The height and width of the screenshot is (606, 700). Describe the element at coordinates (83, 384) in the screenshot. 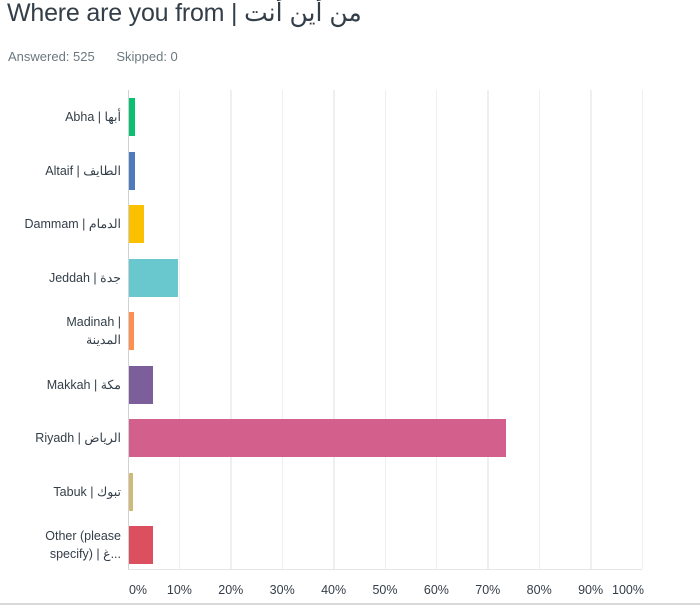

I see `category-label: Makkah | مكة` at that location.